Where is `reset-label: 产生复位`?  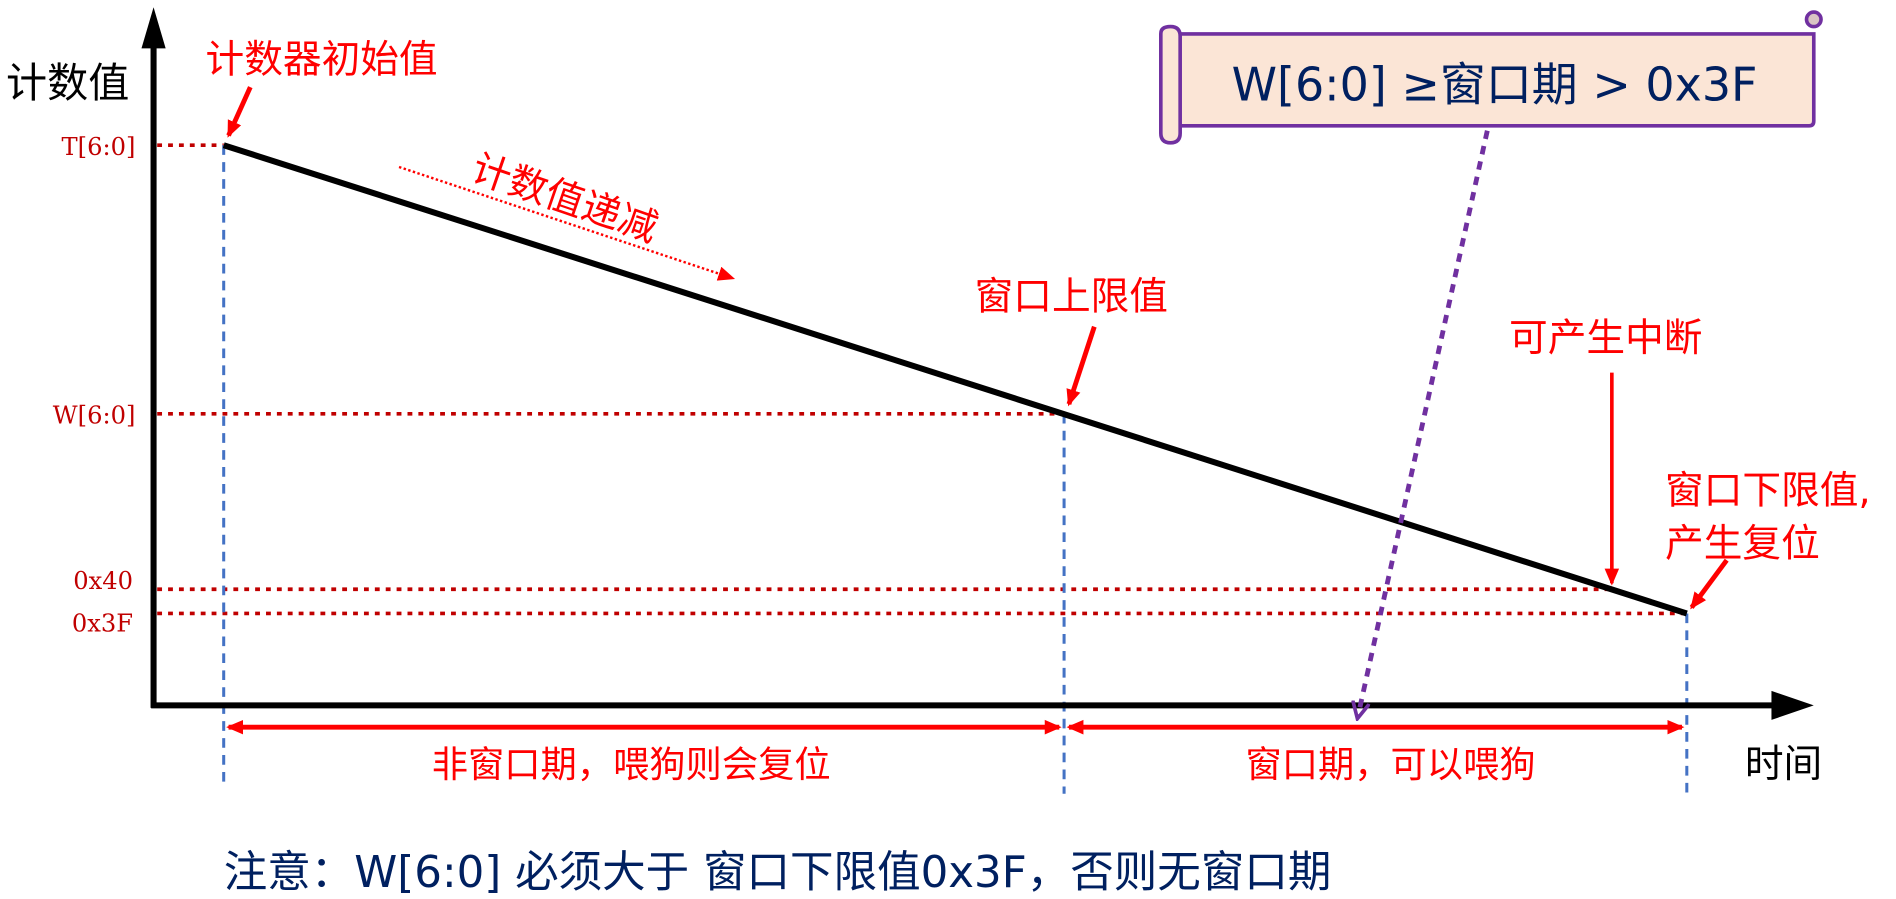
reset-label: 产生复位 is located at coordinates (1742, 544).